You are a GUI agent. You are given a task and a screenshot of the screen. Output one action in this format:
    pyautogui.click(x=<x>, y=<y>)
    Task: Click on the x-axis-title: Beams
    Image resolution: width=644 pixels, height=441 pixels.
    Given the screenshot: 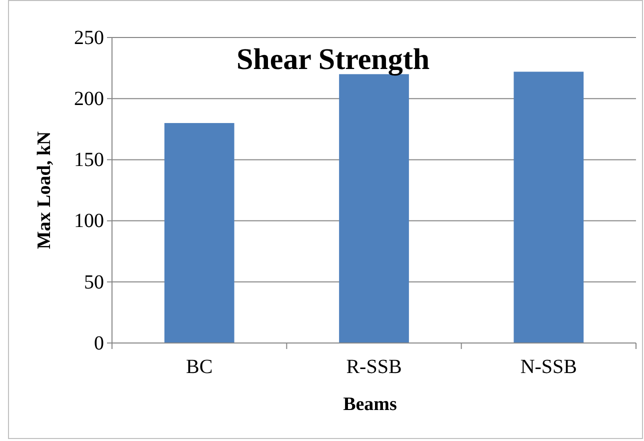 What is the action you would take?
    pyautogui.click(x=370, y=404)
    